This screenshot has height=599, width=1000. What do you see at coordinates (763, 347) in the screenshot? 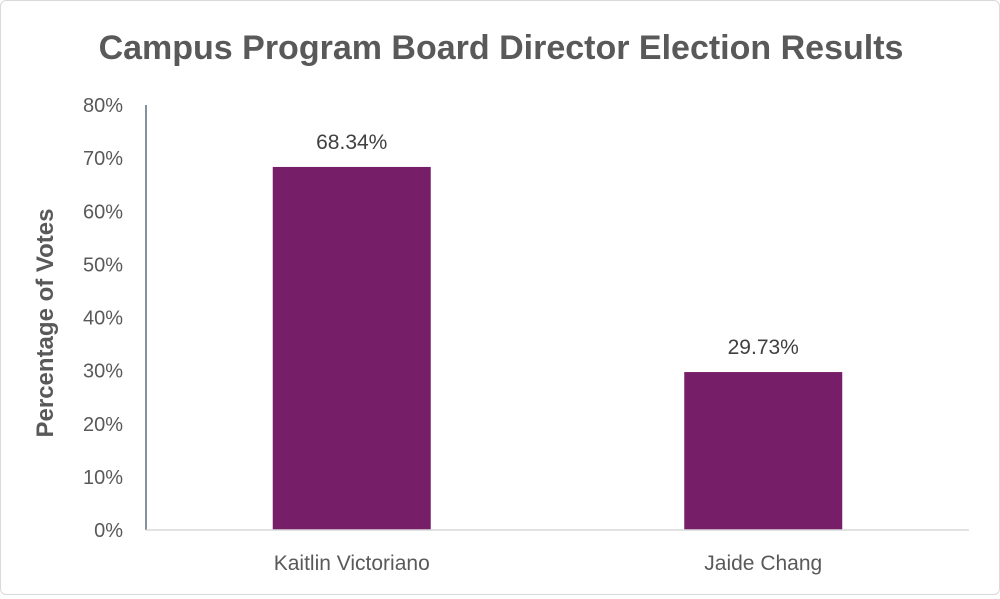
I see `bar-value-label: 29.73%` at bounding box center [763, 347].